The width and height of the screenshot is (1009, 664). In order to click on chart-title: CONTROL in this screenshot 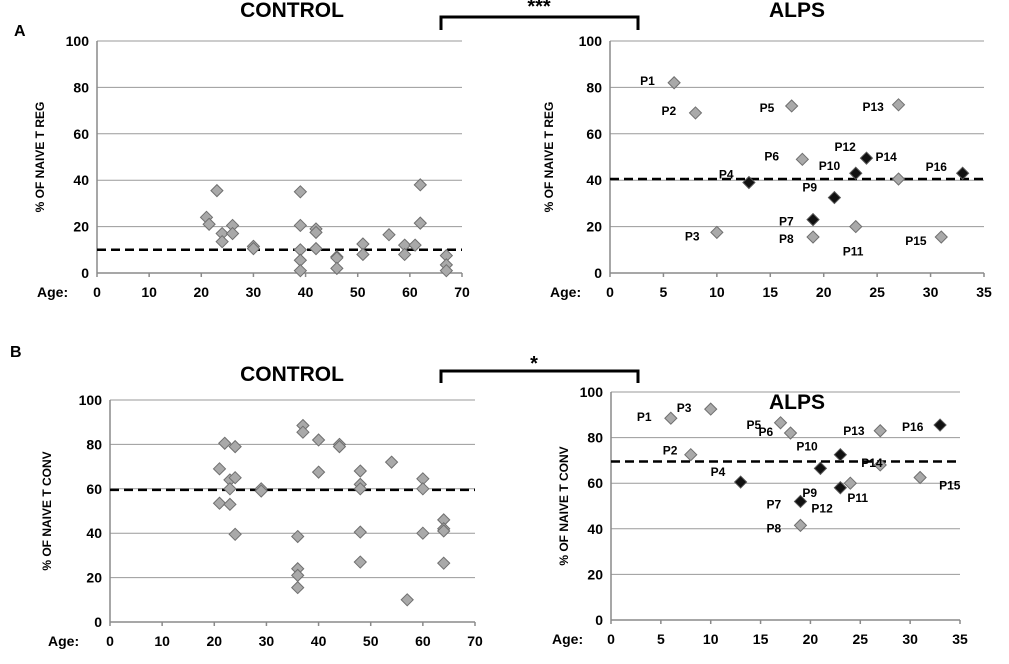, I will do `click(292, 374)`.